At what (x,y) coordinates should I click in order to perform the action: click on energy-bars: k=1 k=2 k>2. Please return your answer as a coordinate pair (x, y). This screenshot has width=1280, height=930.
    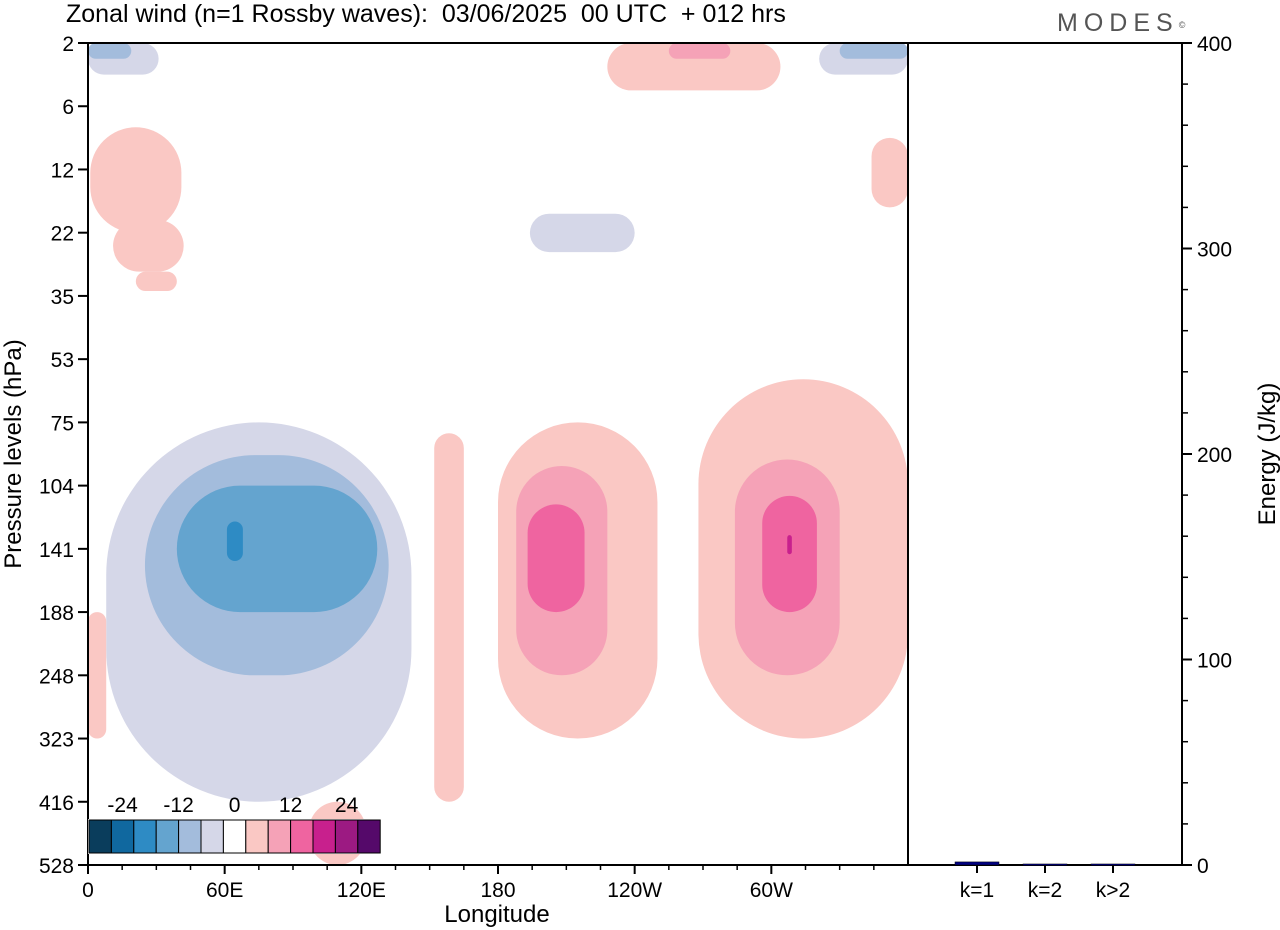
    Looking at the image, I should click on (1045, 881).